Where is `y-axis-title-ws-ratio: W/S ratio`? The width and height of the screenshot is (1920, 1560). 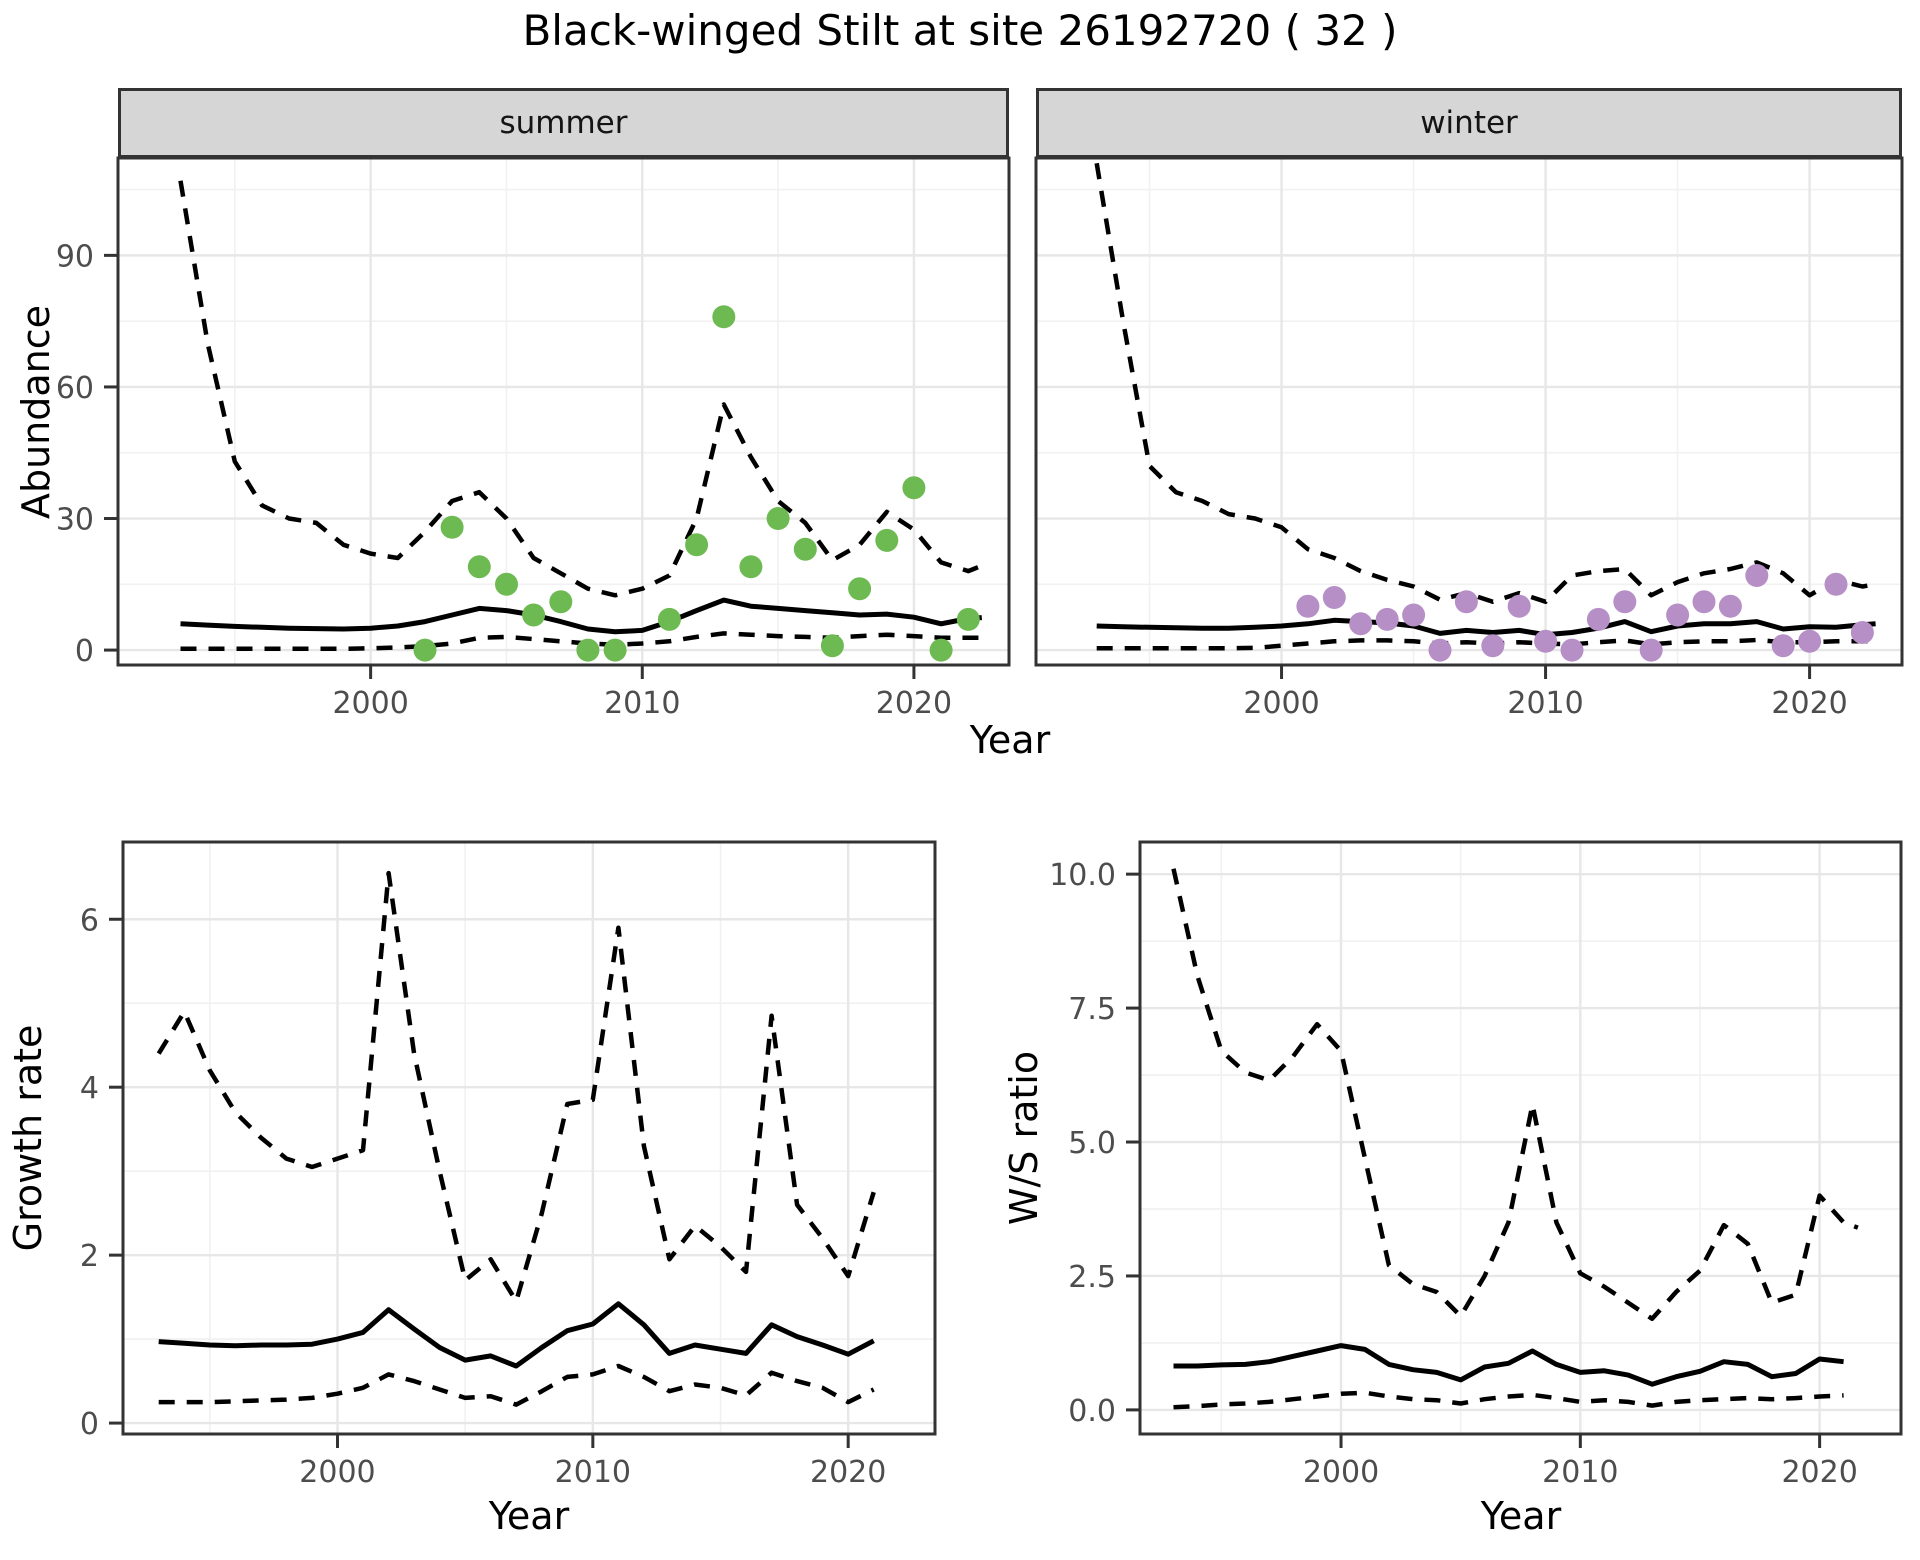
y-axis-title-ws-ratio: W/S ratio is located at coordinates (1024, 1138).